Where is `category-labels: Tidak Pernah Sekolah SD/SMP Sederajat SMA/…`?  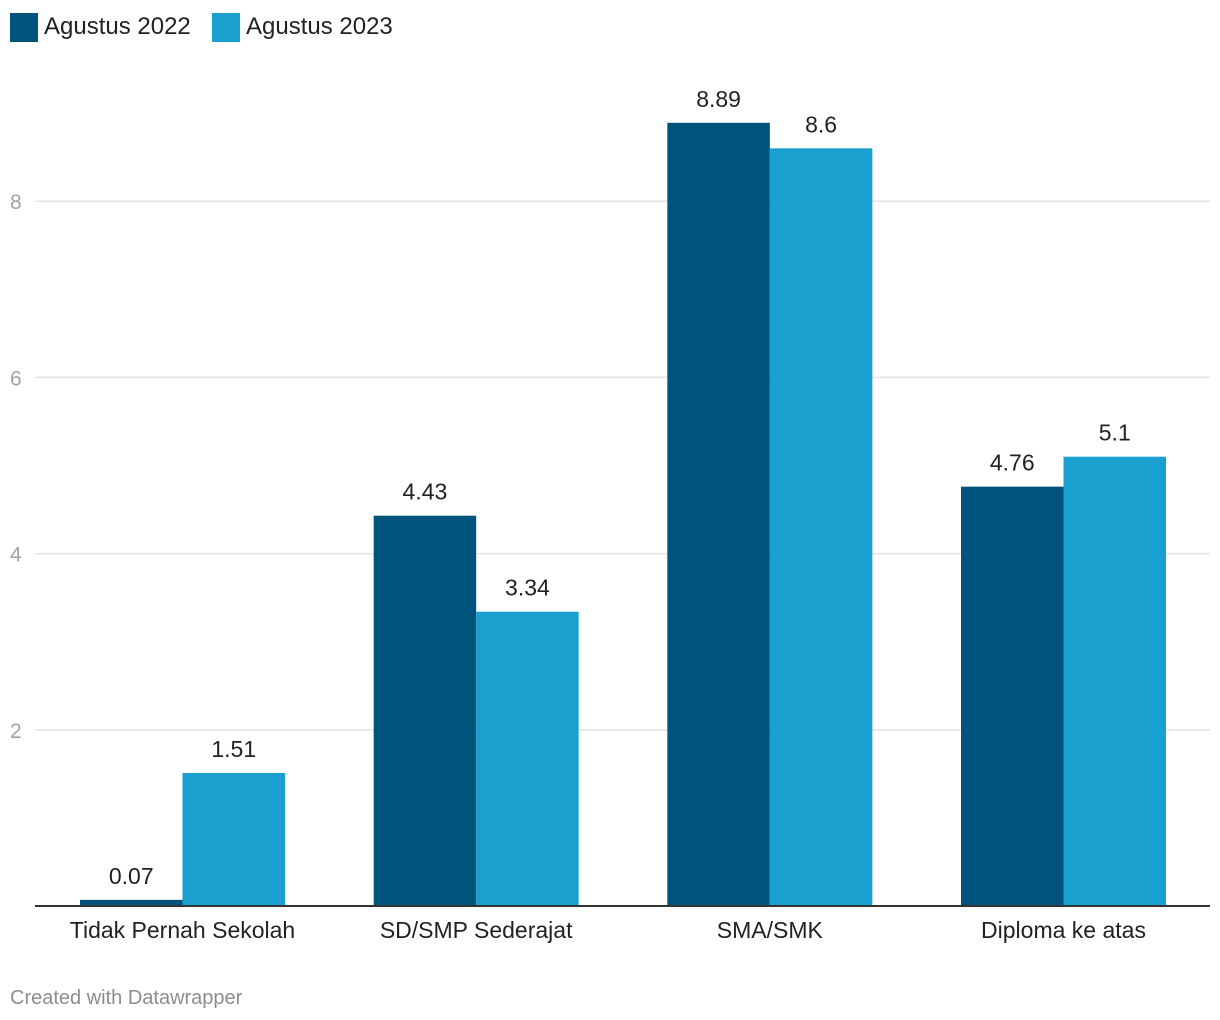 category-labels: Tidak Pernah Sekolah SD/SMP Sederajat SMA/… is located at coordinates (608, 930).